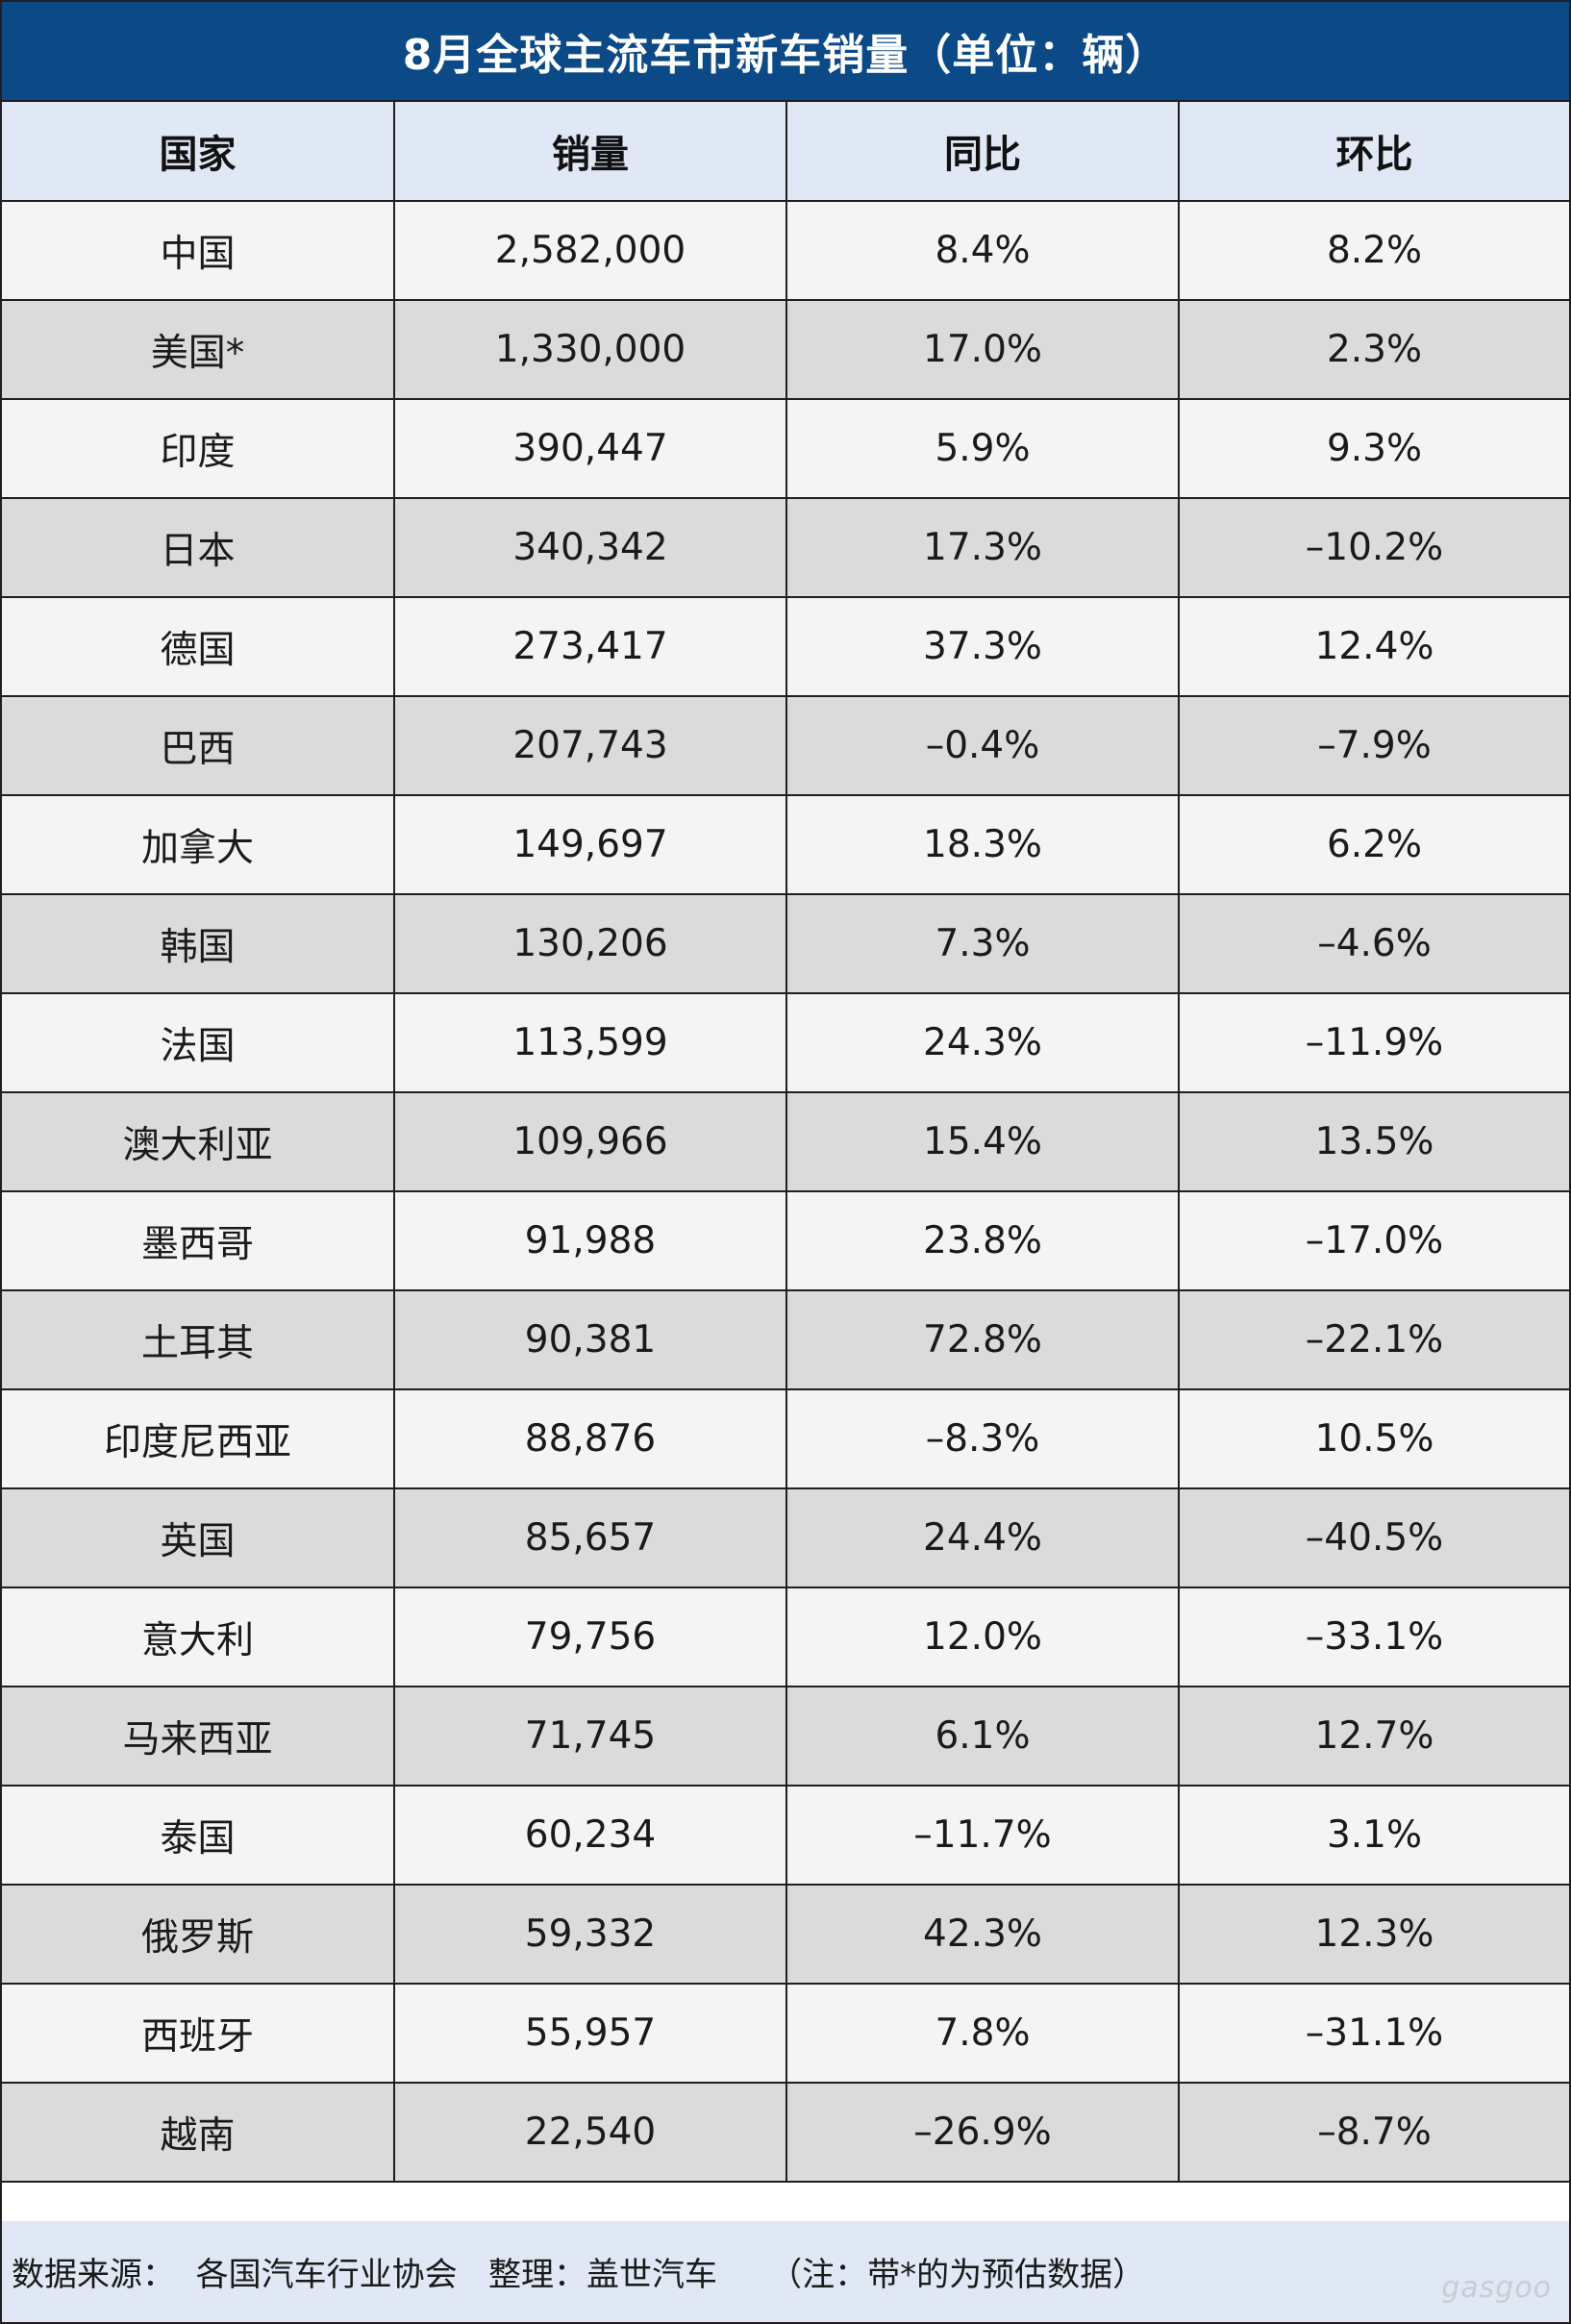 This screenshot has width=1571, height=2324. I want to click on cell-country: 墨西哥, so click(198, 1241).